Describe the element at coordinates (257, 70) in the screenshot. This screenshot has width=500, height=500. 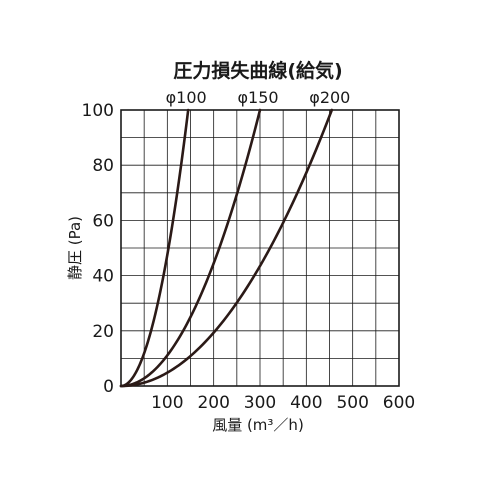
I see `chart-title: 圧力損失曲線(給気)` at that location.